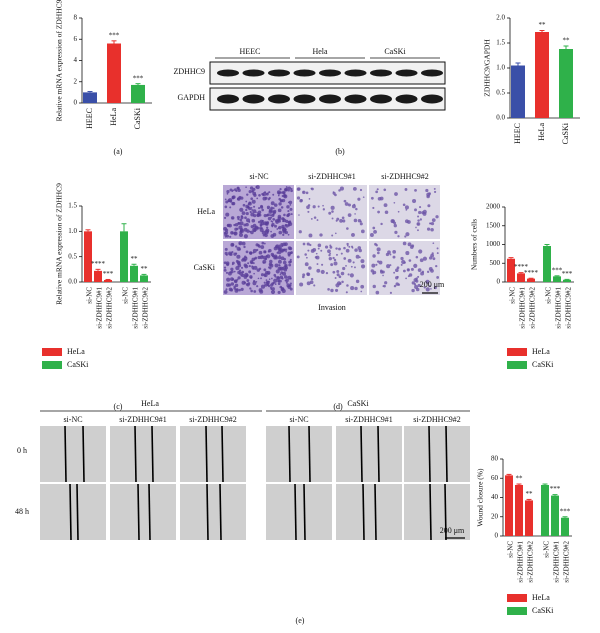 This screenshot has width=600, height=633. I want to click on y-tick-label: 1500, so click(493, 225).